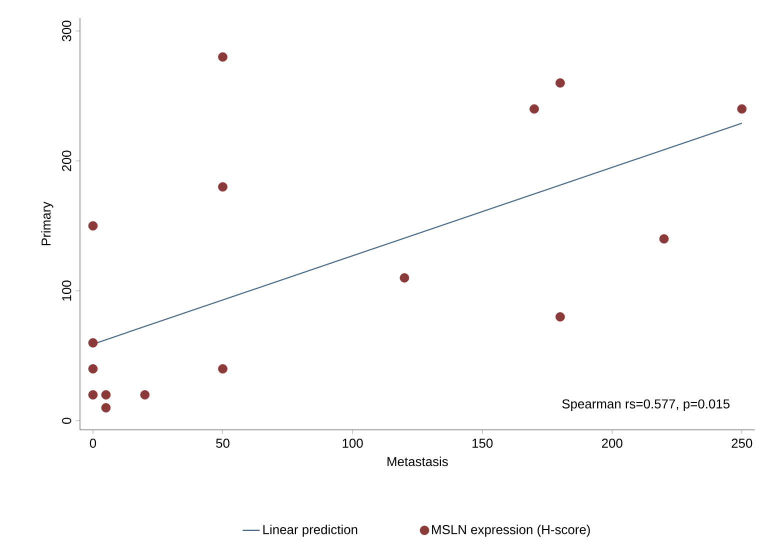 This screenshot has width=757, height=549. What do you see at coordinates (352, 443) in the screenshot?
I see `x-tick-label: 100` at bounding box center [352, 443].